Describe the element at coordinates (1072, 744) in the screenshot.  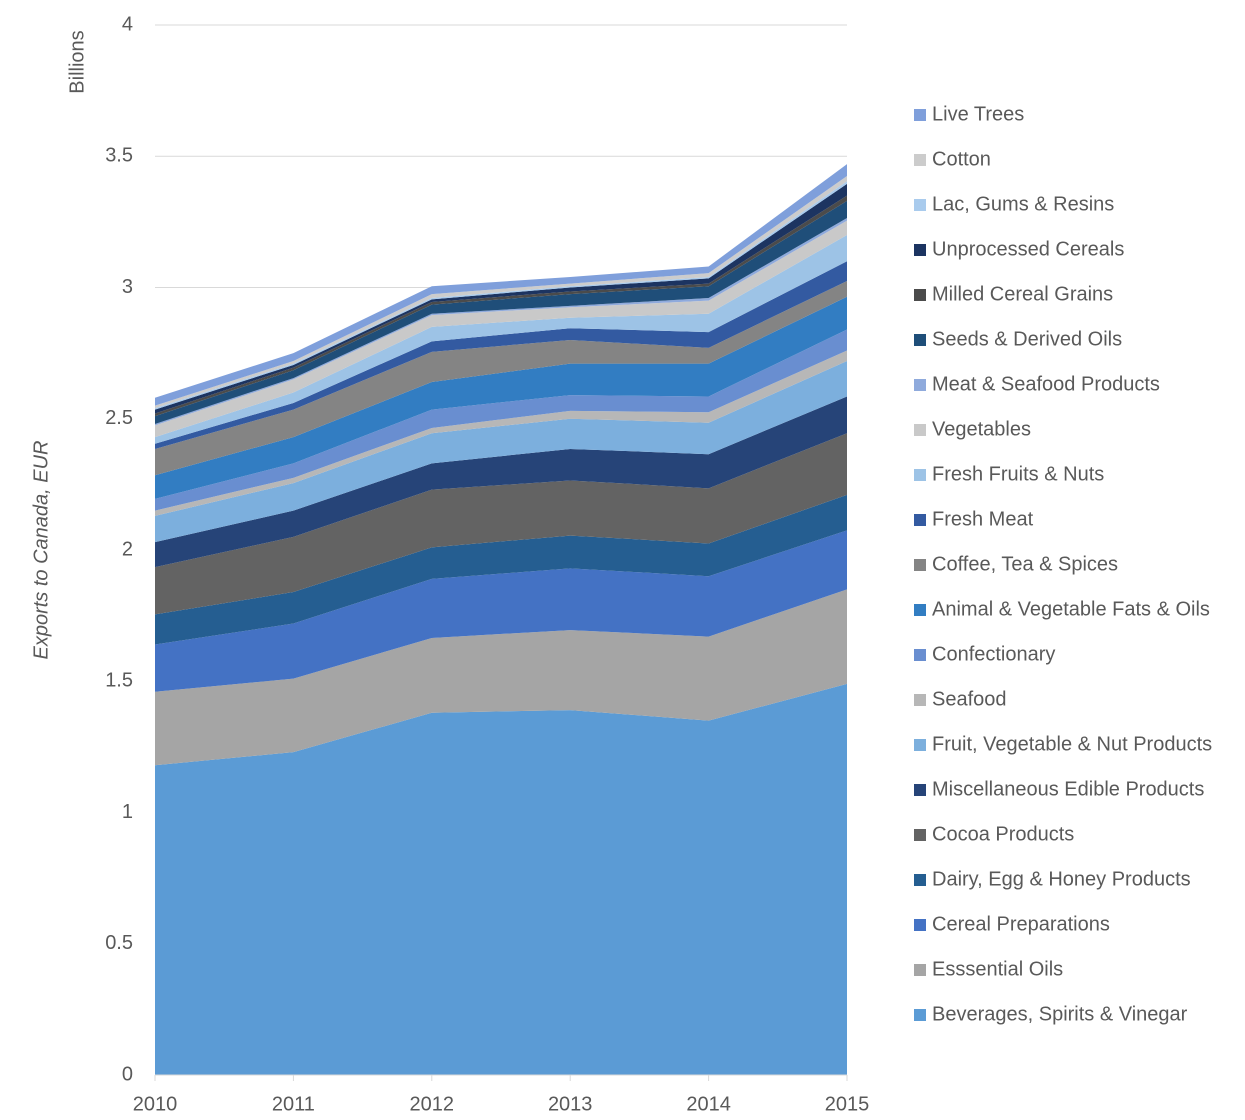
I see `legend-label: Fruit, Vegetable & Nut Products` at that location.